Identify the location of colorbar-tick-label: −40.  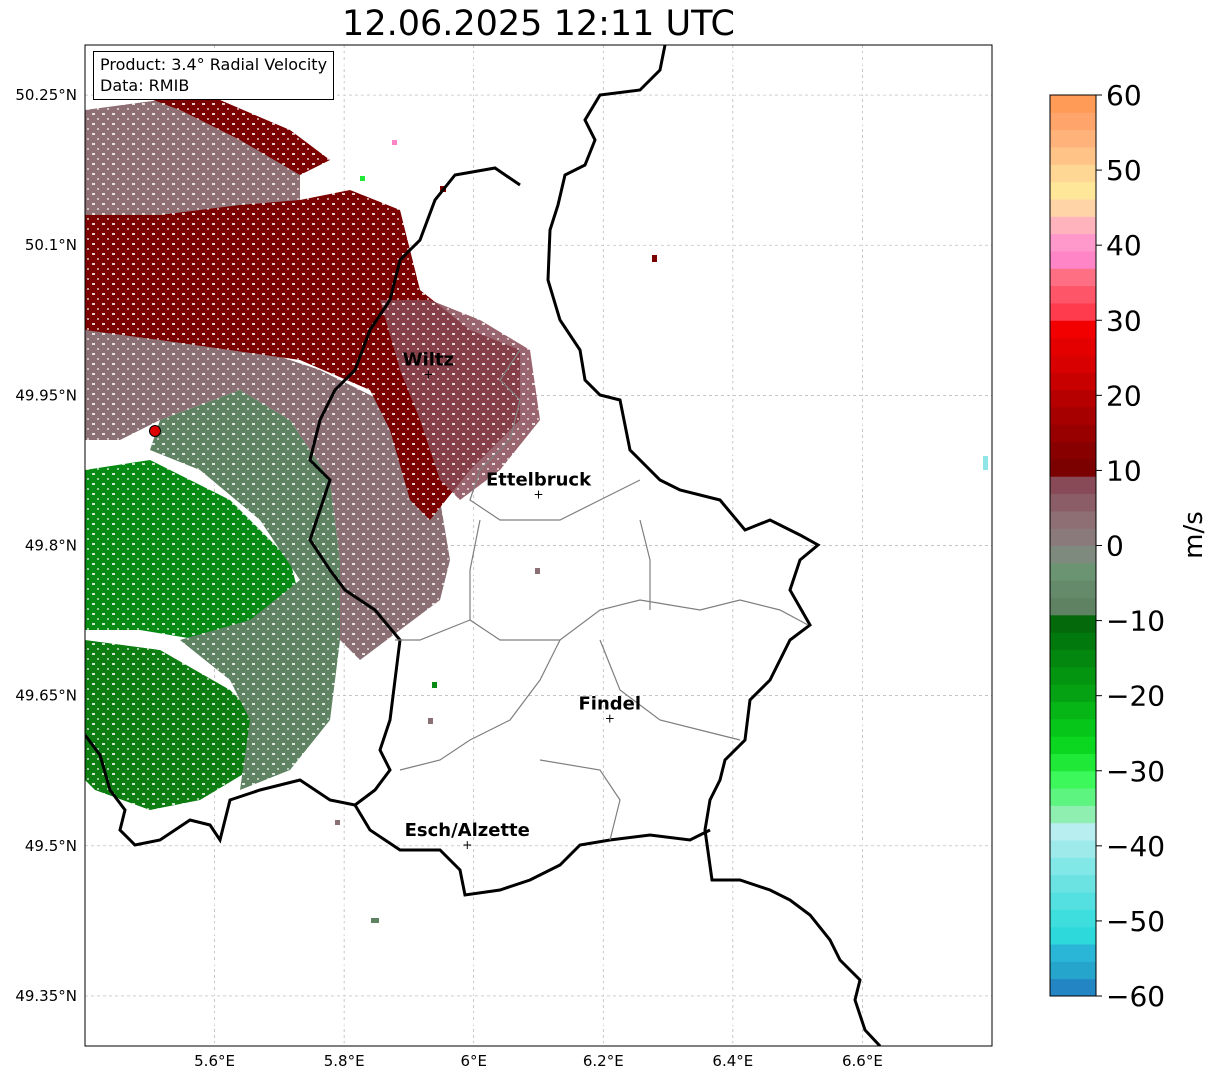
(1135, 846).